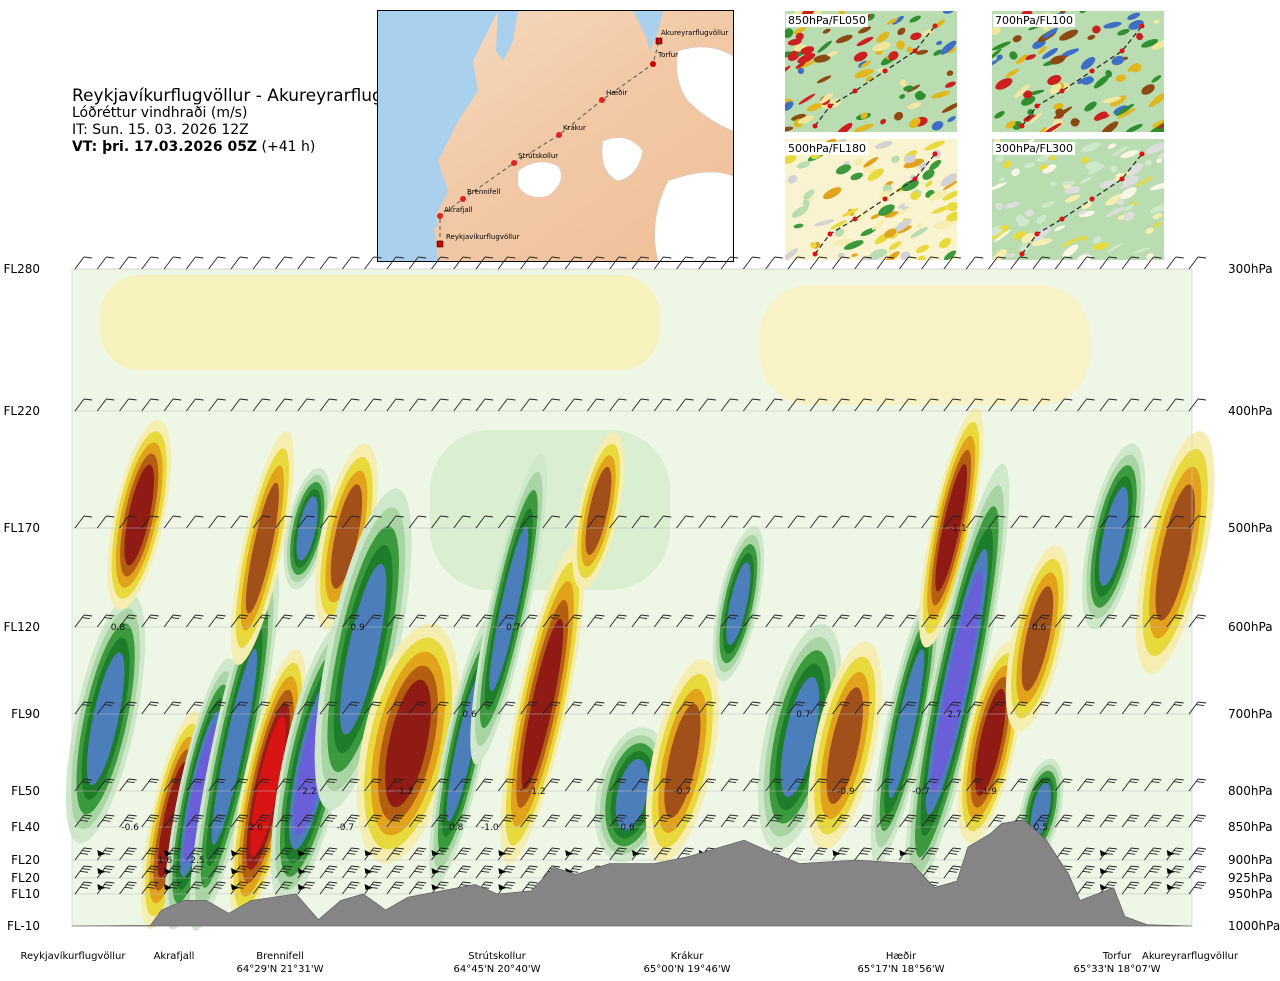  What do you see at coordinates (903, 853) in the screenshot?
I see `wind-barb-pennant` at bounding box center [903, 853].